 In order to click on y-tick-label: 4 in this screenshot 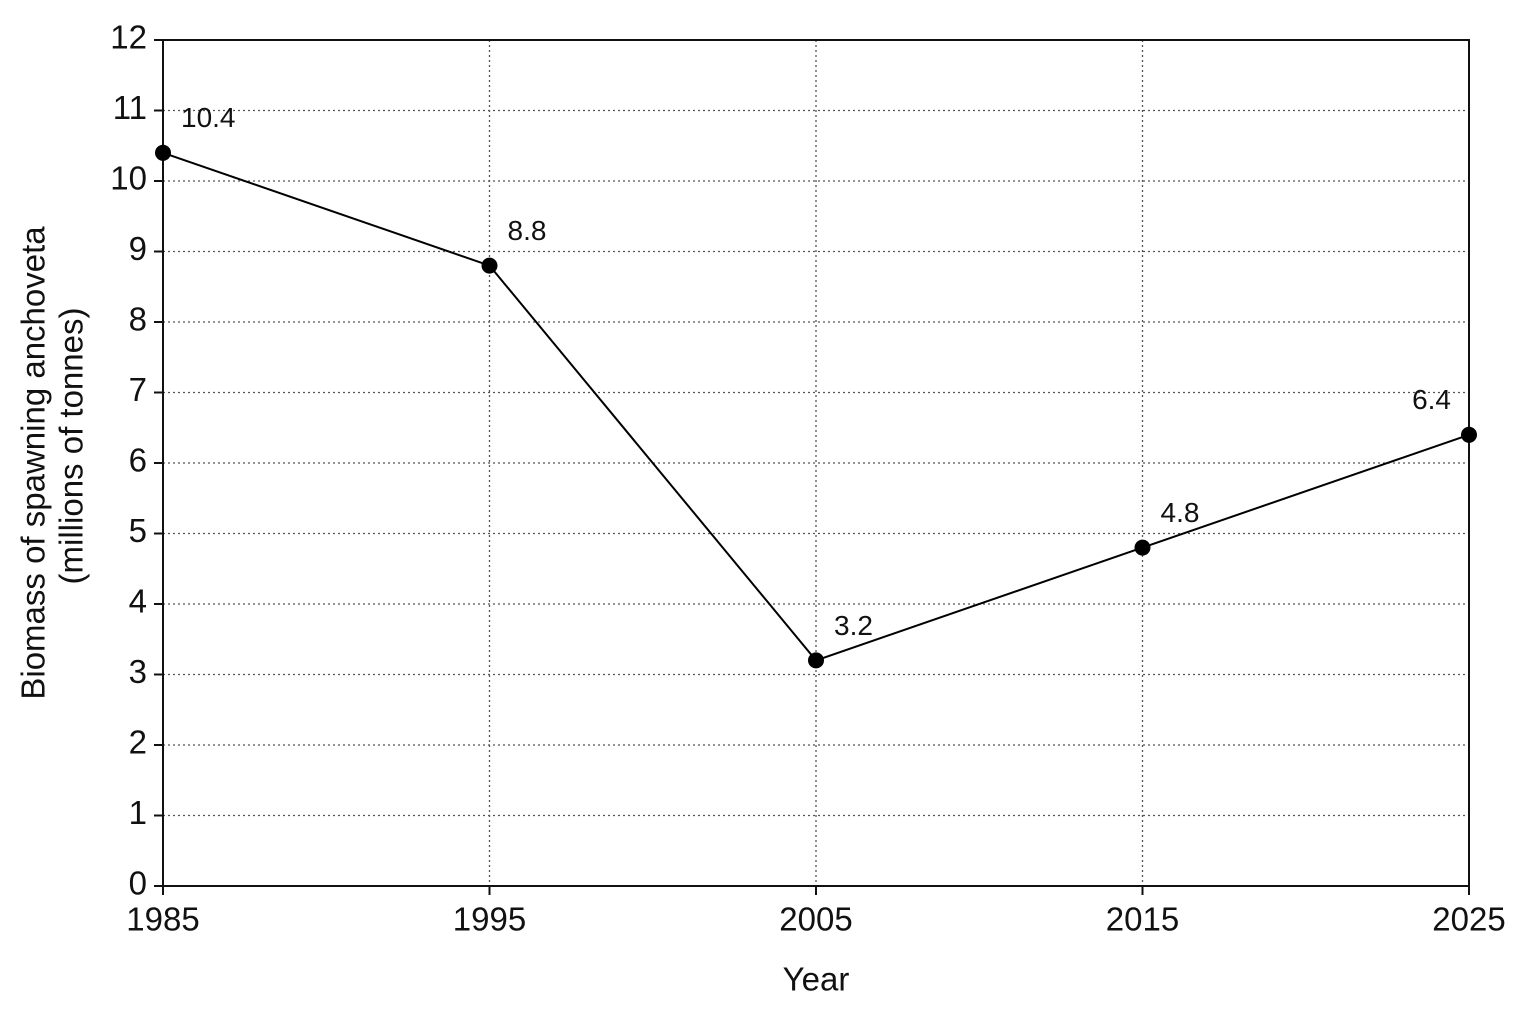, I will do `click(138, 601)`.